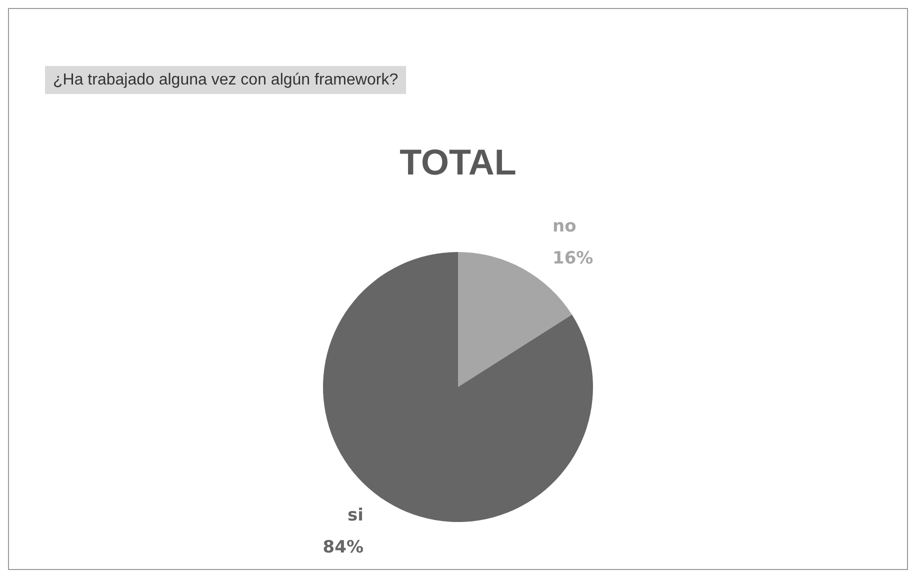 This screenshot has width=920, height=582. Describe the element at coordinates (343, 548) in the screenshot. I see `data-label: 84%` at that location.